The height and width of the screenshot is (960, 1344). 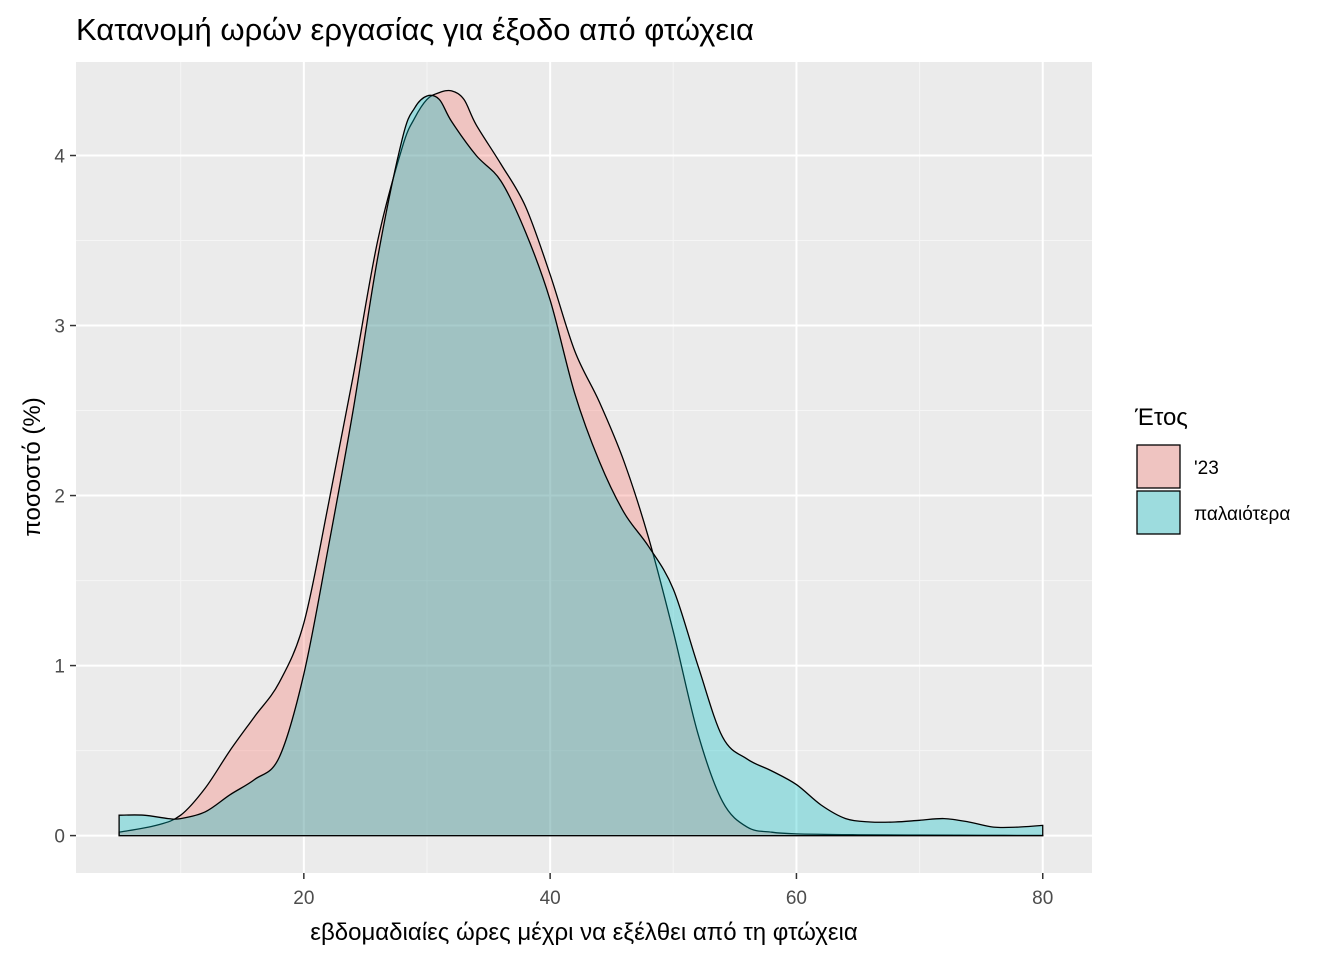 I want to click on legend-item-series-0: '23, so click(x=1177, y=466).